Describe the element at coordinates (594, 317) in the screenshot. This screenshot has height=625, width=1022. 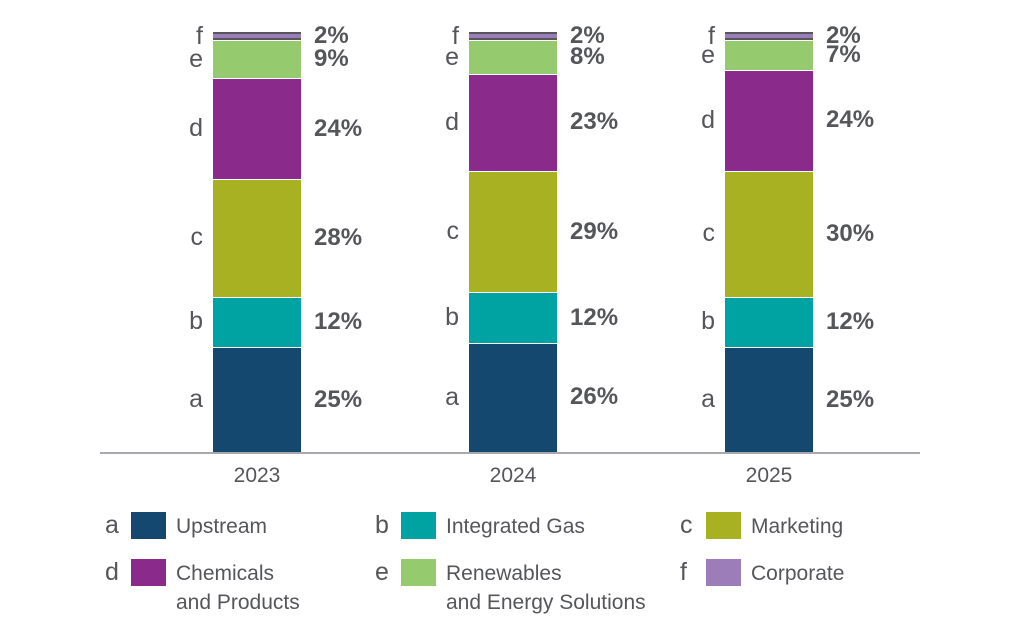
I see `segment-value-b-2024: 12%` at that location.